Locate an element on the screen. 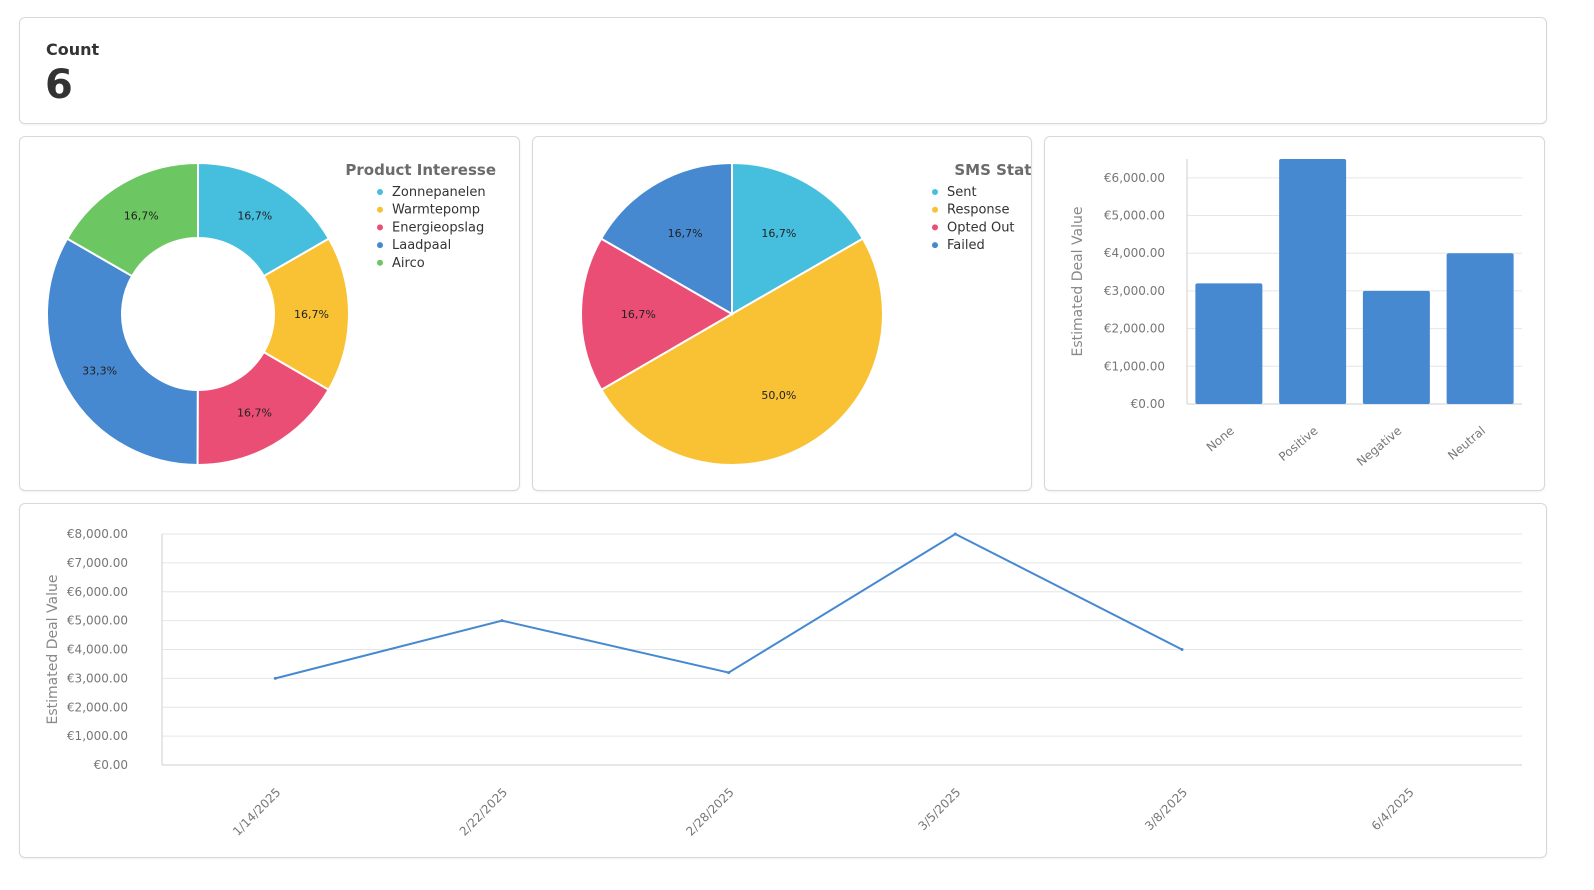  bar-y-tick-label: €4,000.00 is located at coordinates (1134, 253).